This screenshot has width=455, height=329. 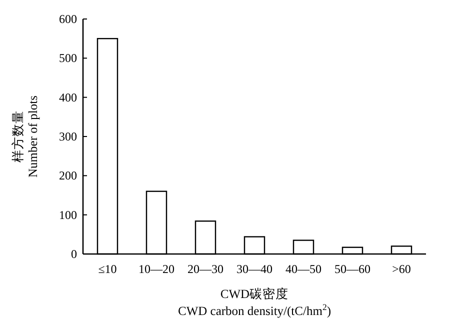 What do you see at coordinates (156, 269) in the screenshot?
I see `x-tick-label: 10—20` at bounding box center [156, 269].